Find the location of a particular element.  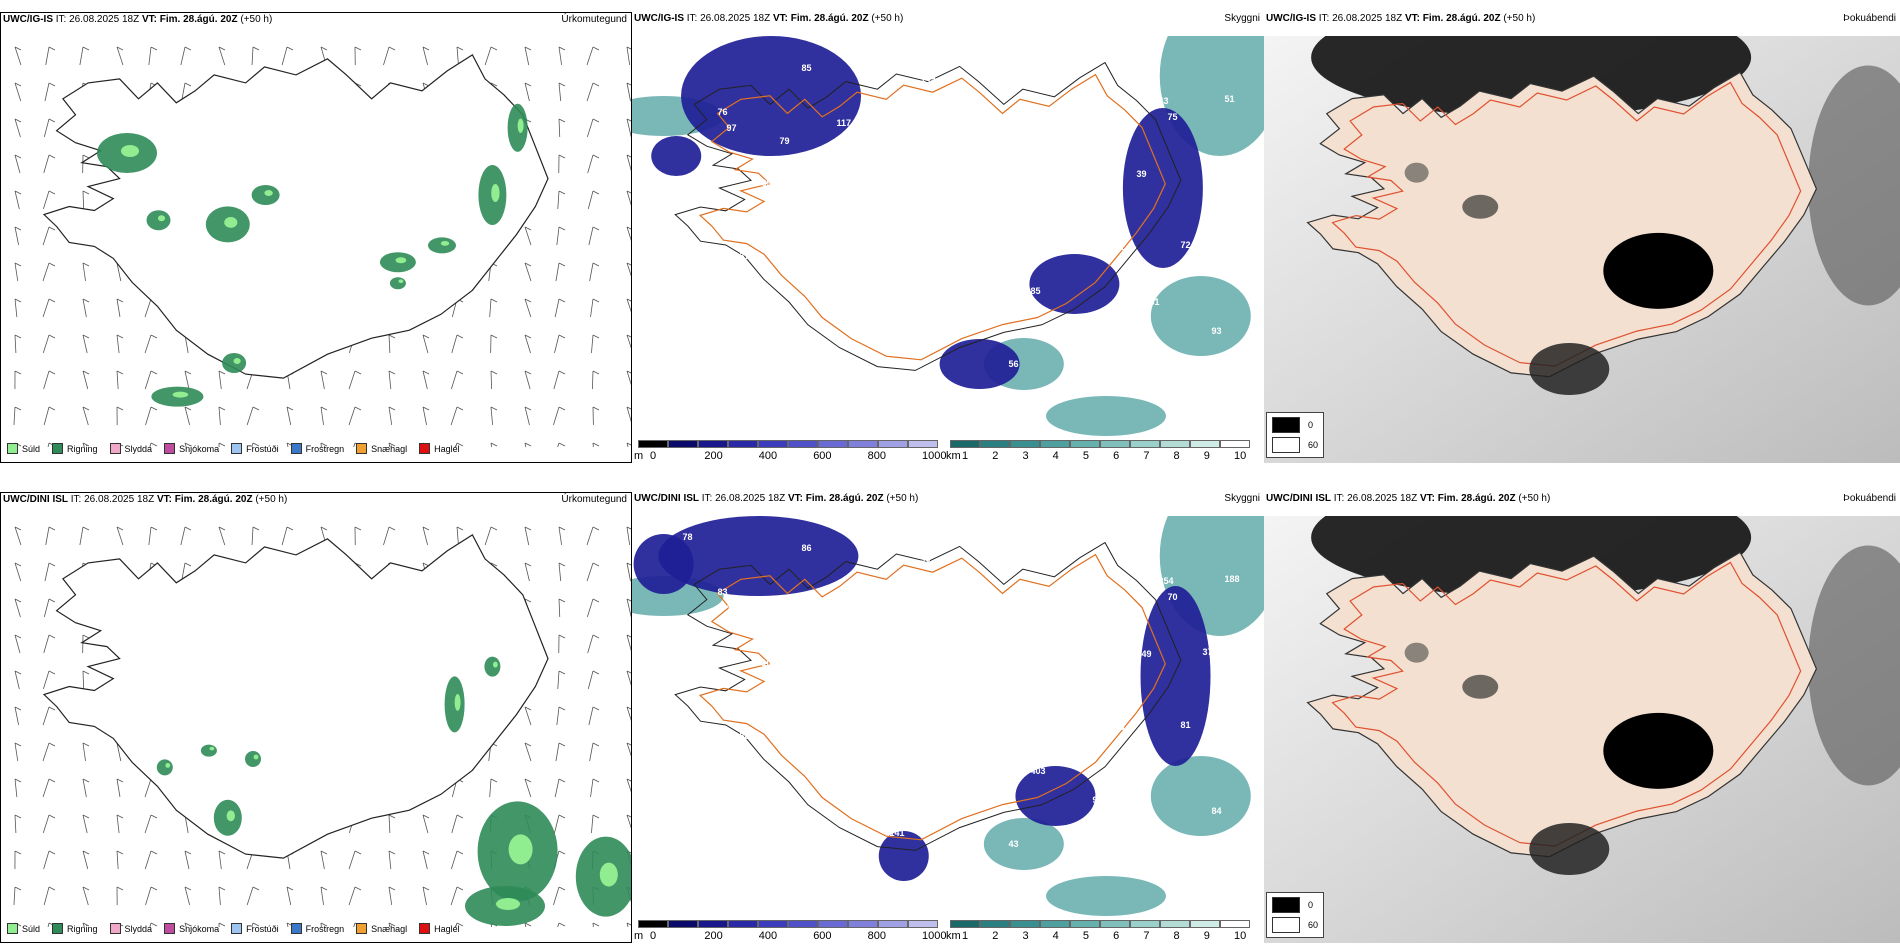

init-time: 26.08.2025 18Z is located at coordinates (750, 498).